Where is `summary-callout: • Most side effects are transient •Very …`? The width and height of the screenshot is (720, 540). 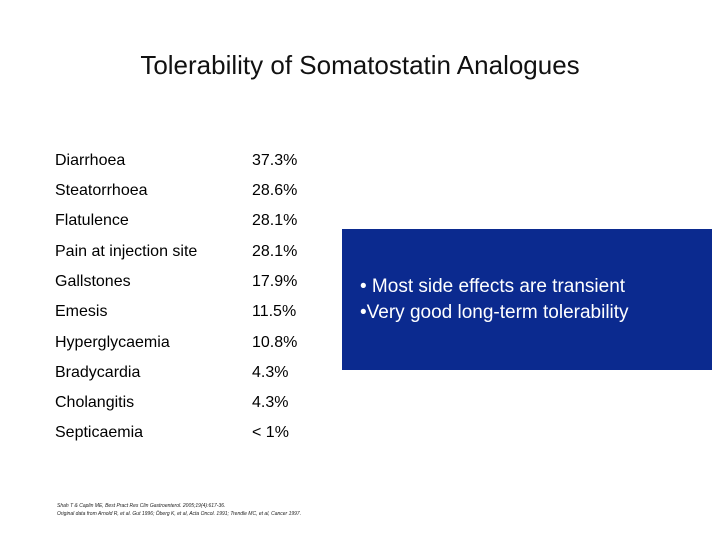
summary-callout: • Most side effects are transient •Very … is located at coordinates (527, 299).